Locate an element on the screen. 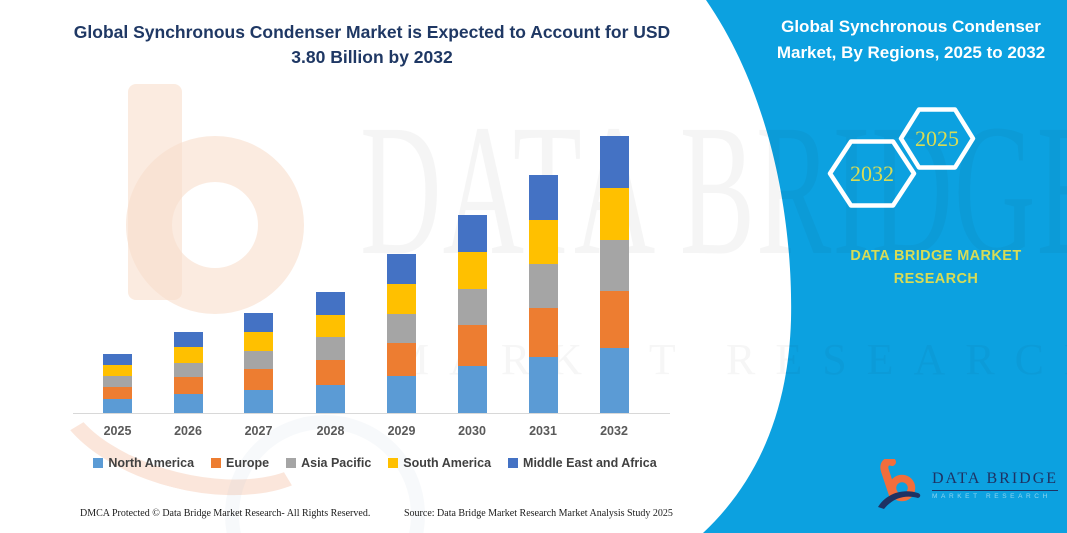 The width and height of the screenshot is (1067, 533). x-axis-label-2031: 2031 is located at coordinates (543, 431).